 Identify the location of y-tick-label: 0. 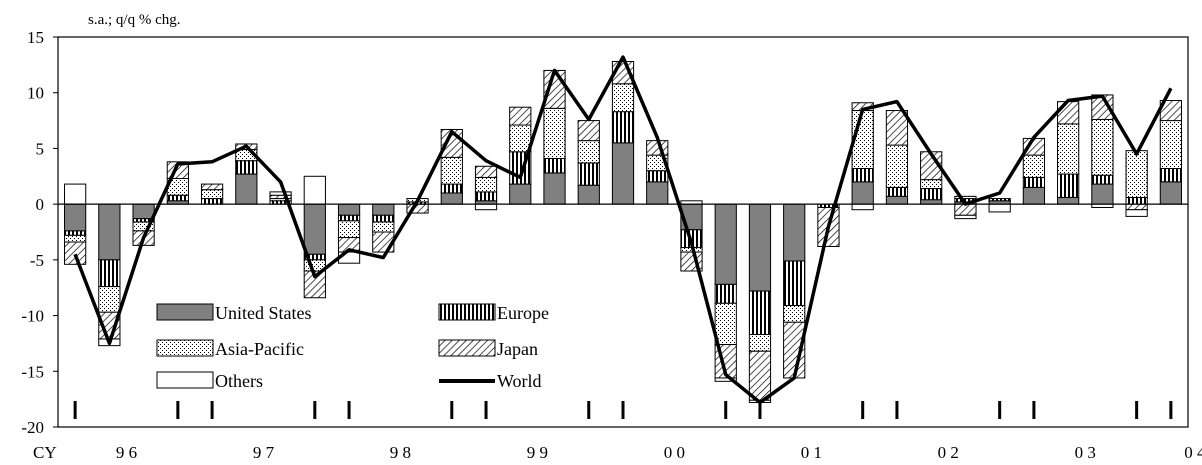
(40, 204).